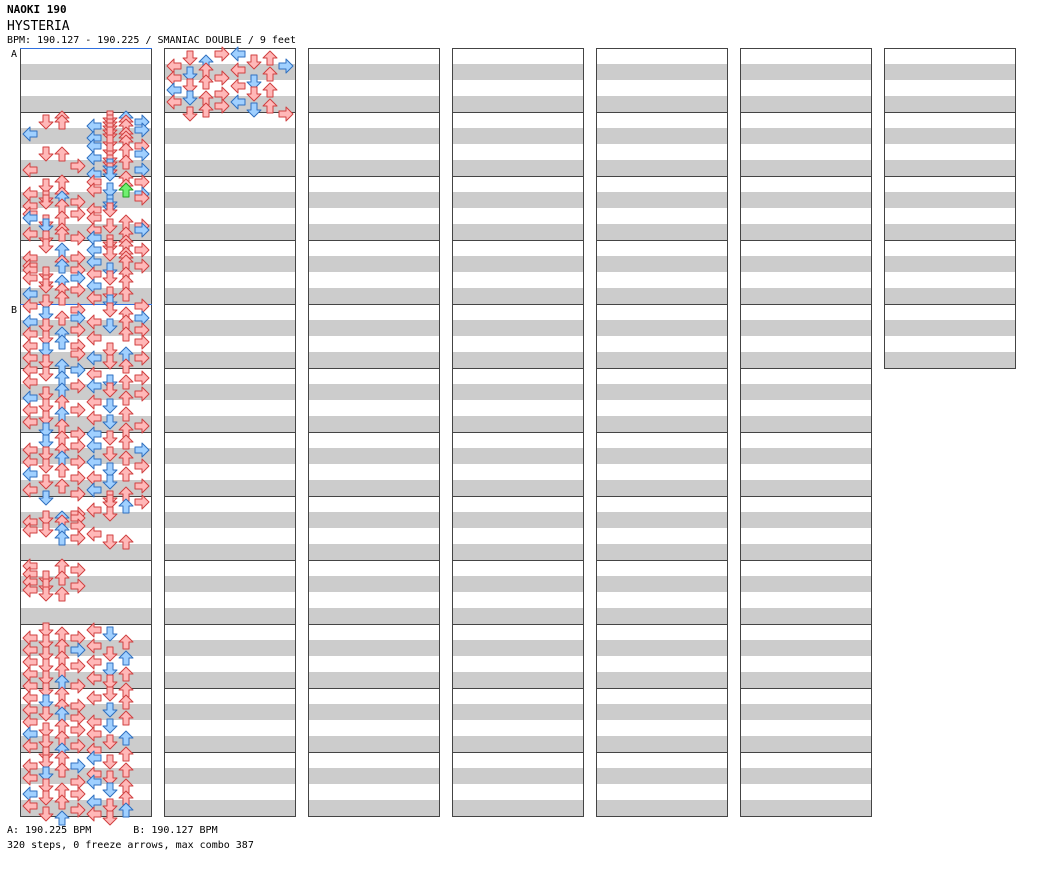  What do you see at coordinates (38, 26) in the screenshot?
I see `song-title: HYSTERIA` at bounding box center [38, 26].